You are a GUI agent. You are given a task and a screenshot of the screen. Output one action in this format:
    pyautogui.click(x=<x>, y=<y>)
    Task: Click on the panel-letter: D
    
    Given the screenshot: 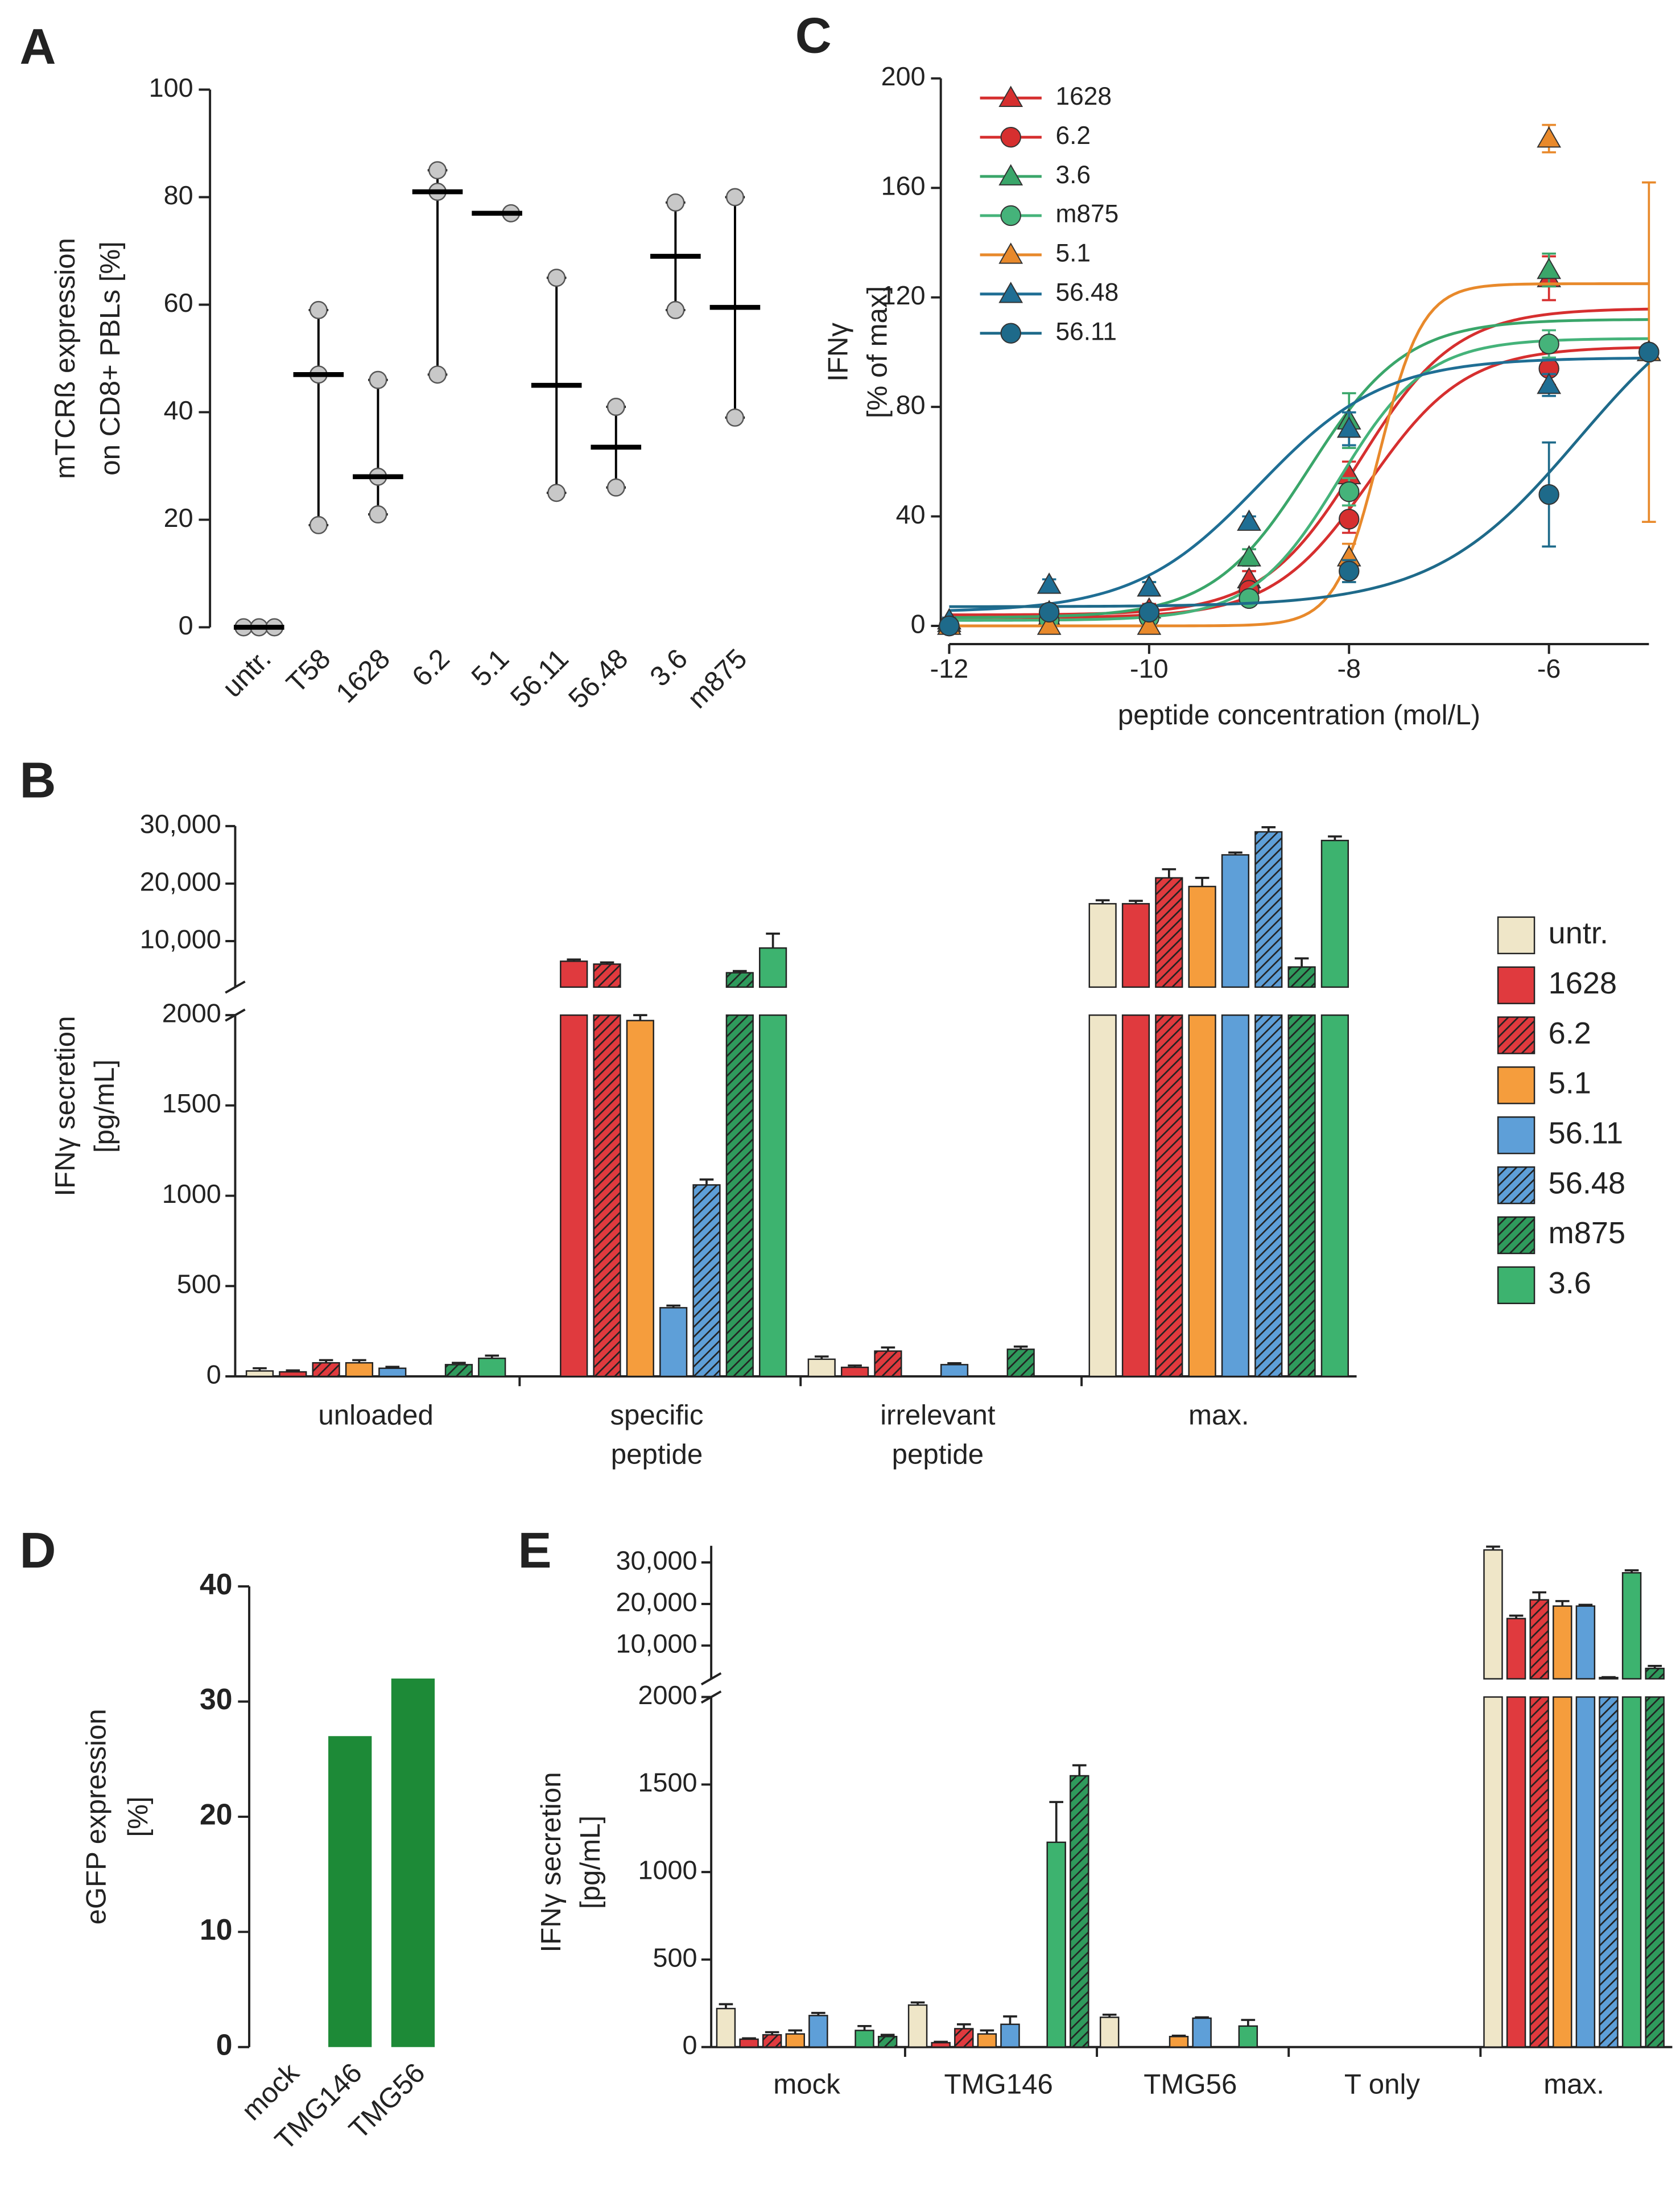 What is the action you would take?
    pyautogui.click(x=37, y=1550)
    